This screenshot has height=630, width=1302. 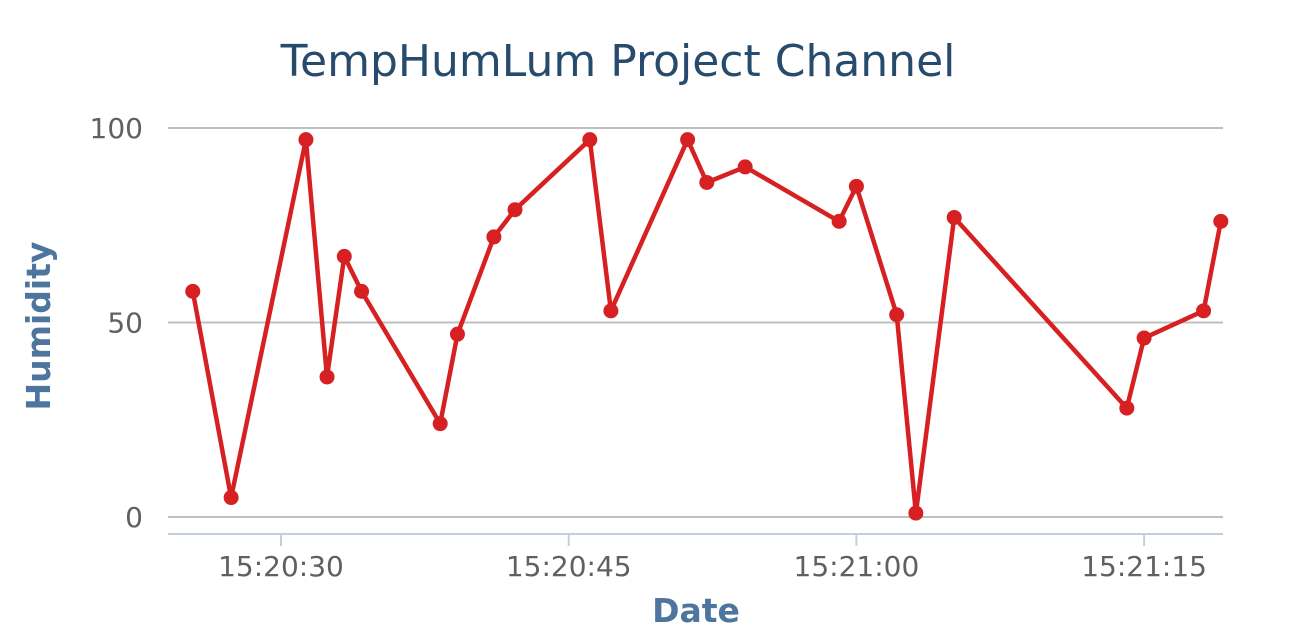 What do you see at coordinates (713, 540) in the screenshot?
I see `x-tick-marks` at bounding box center [713, 540].